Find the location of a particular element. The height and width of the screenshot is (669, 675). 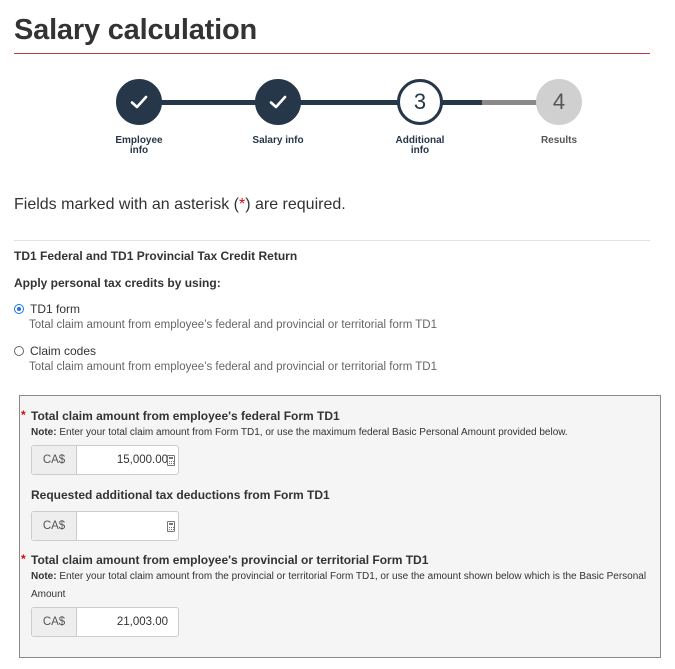

apply-credits-heading: Apply personal tax credits by using: is located at coordinates (117, 283).